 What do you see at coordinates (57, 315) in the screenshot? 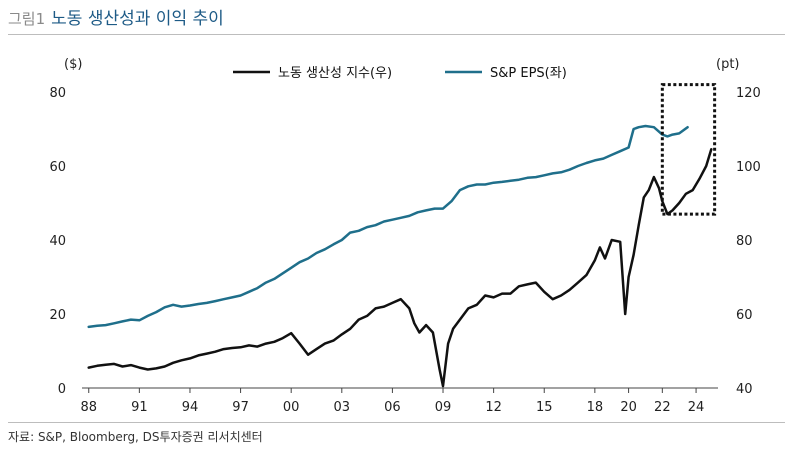
I see `y-left-tick-label: 20` at bounding box center [57, 315].